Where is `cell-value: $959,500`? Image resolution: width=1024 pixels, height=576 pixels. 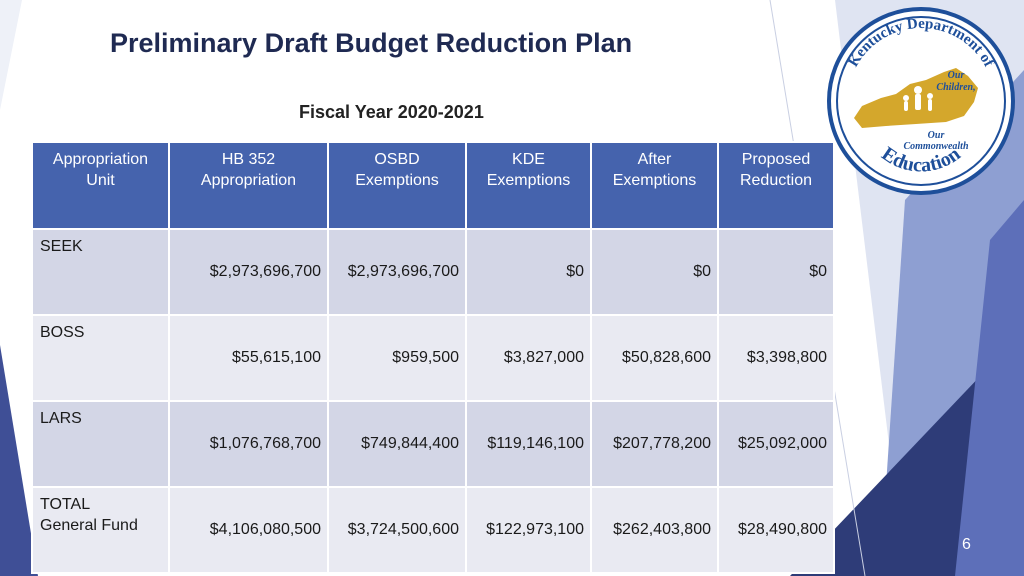 cell-value: $959,500 is located at coordinates (397, 358).